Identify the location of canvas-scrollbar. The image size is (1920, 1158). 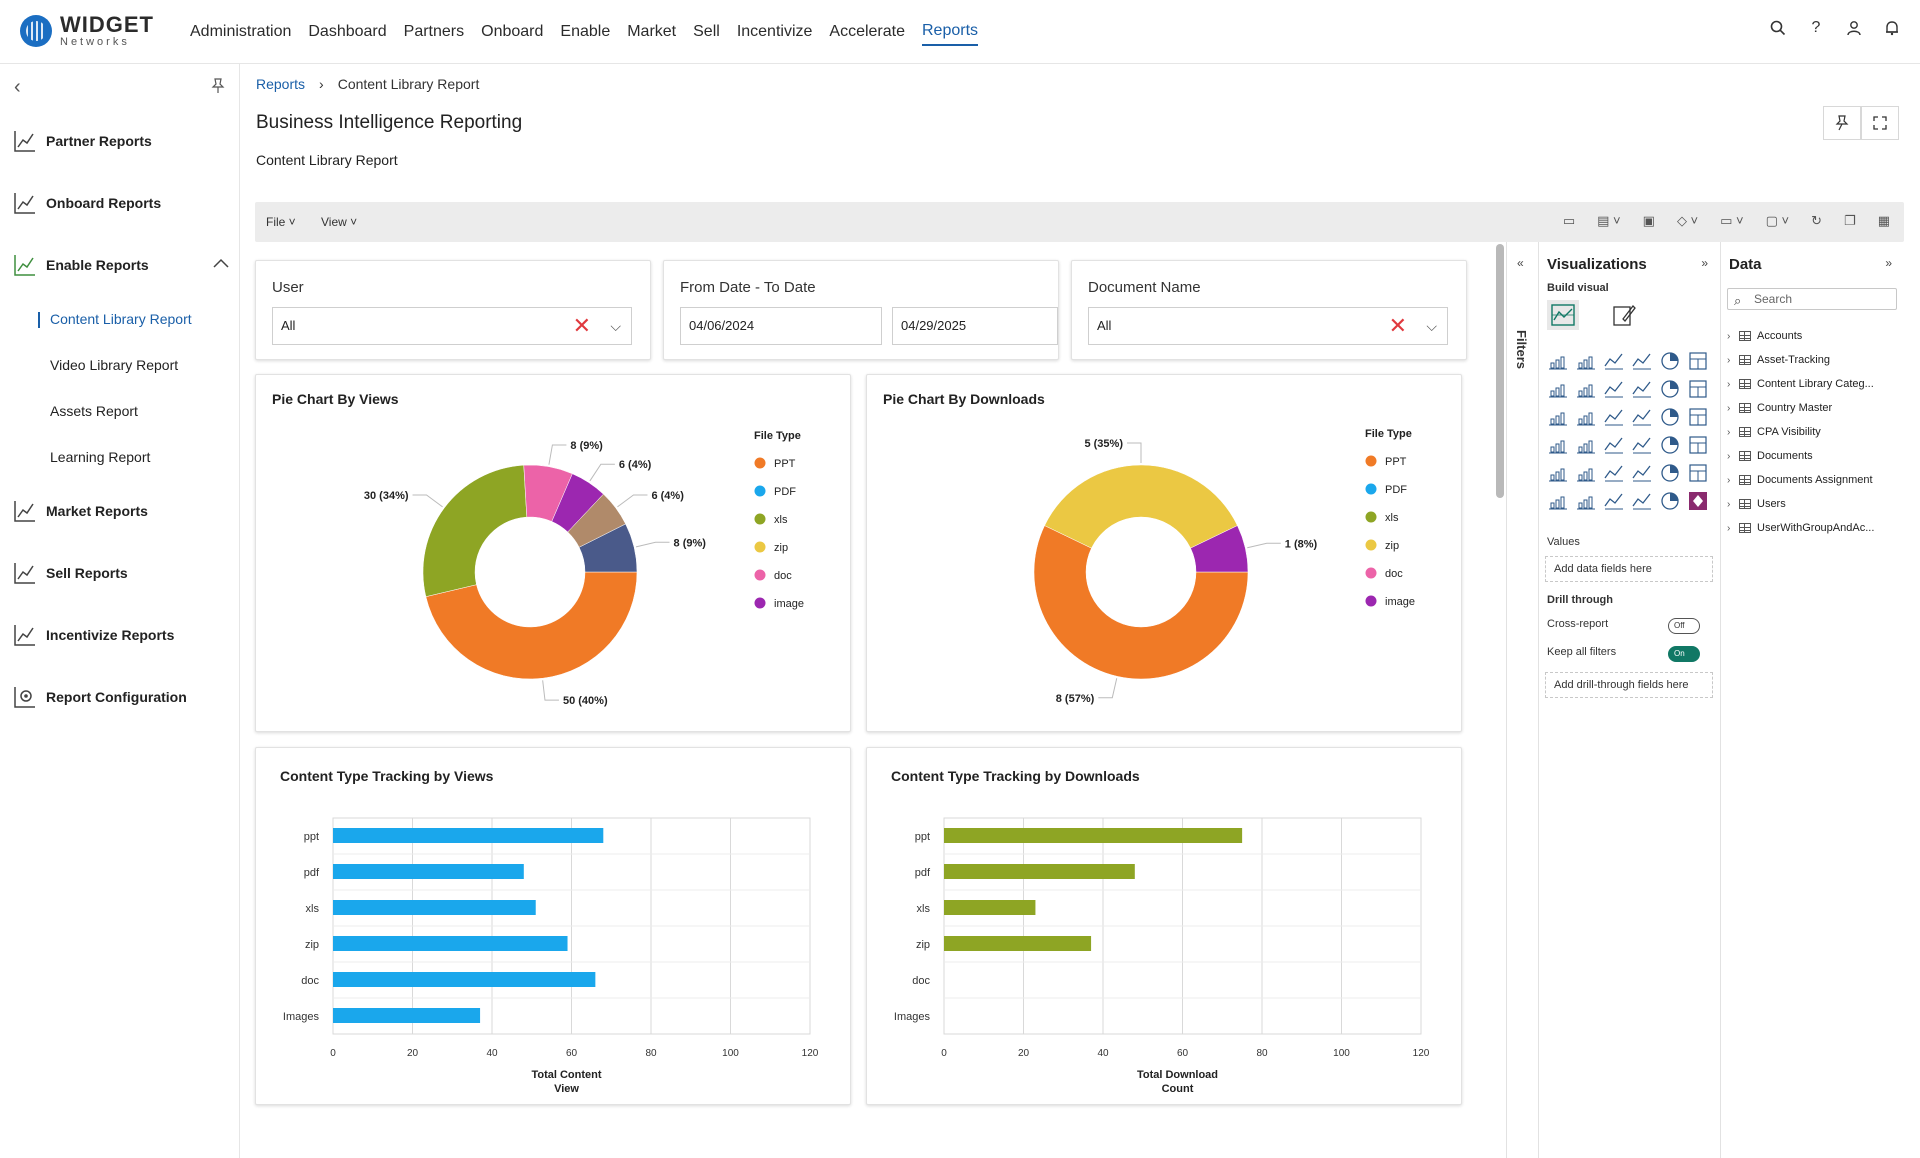
(1500, 371).